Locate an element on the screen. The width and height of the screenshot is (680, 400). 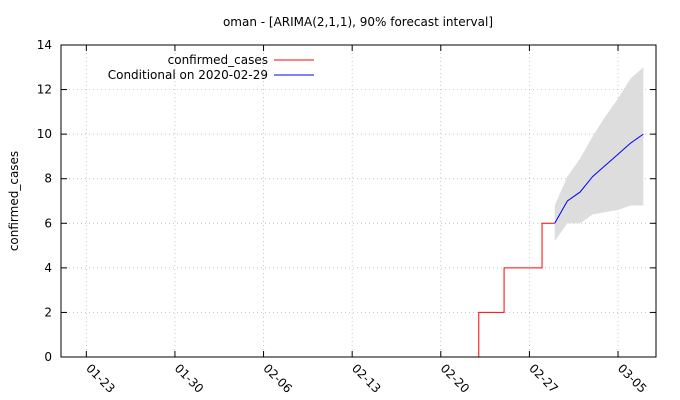
x-tick-label: 02-13 is located at coordinates (366, 378).